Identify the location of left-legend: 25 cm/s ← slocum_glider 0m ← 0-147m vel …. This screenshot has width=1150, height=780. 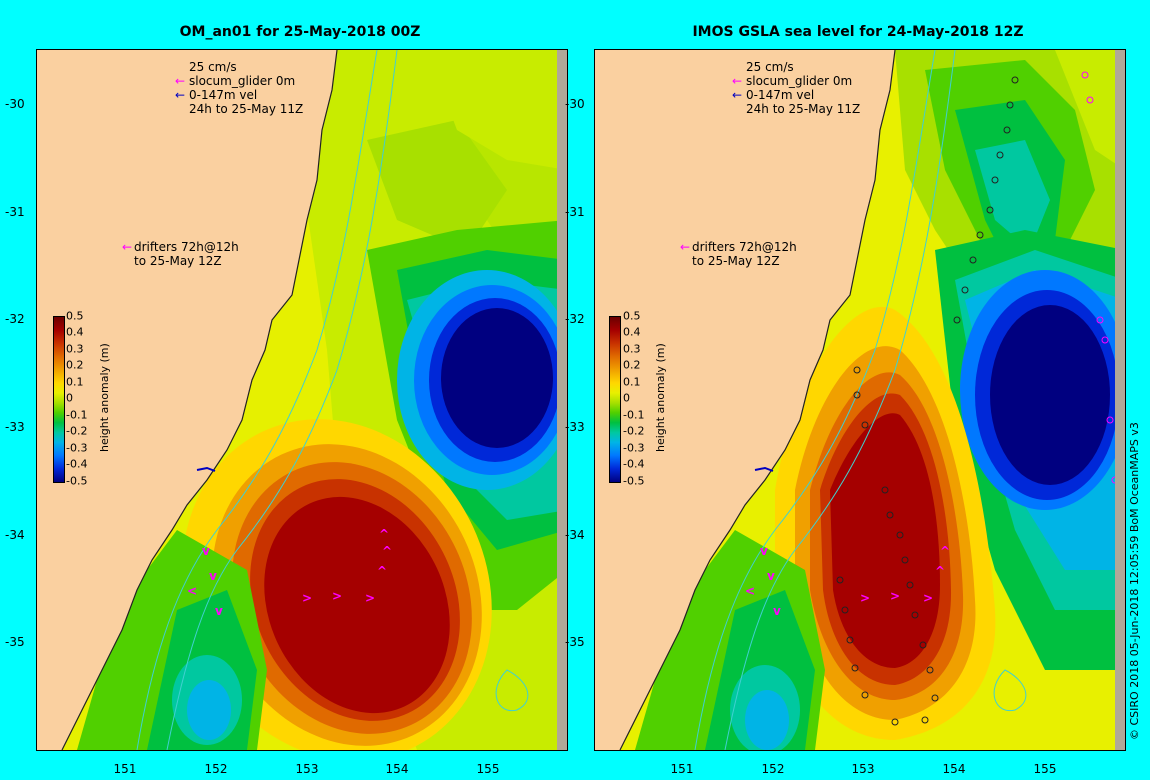
(239, 88).